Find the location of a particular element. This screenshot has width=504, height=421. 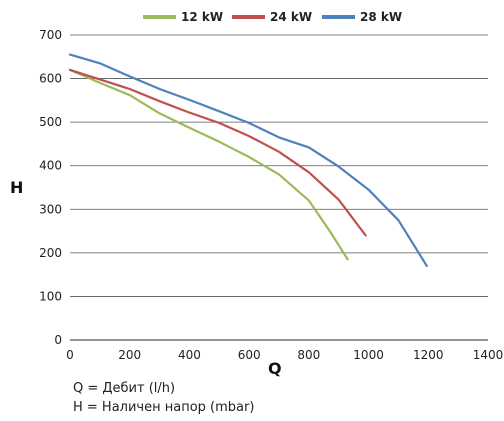

legend-label: 28 kW is located at coordinates (381, 17).